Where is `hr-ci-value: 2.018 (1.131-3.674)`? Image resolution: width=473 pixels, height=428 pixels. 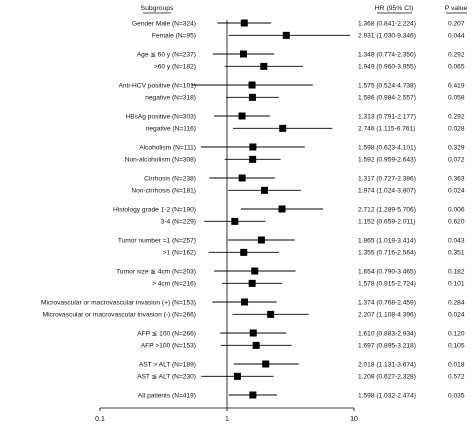 hr-ci-value: 2.018 (1.131-3.674) is located at coordinates (387, 364).